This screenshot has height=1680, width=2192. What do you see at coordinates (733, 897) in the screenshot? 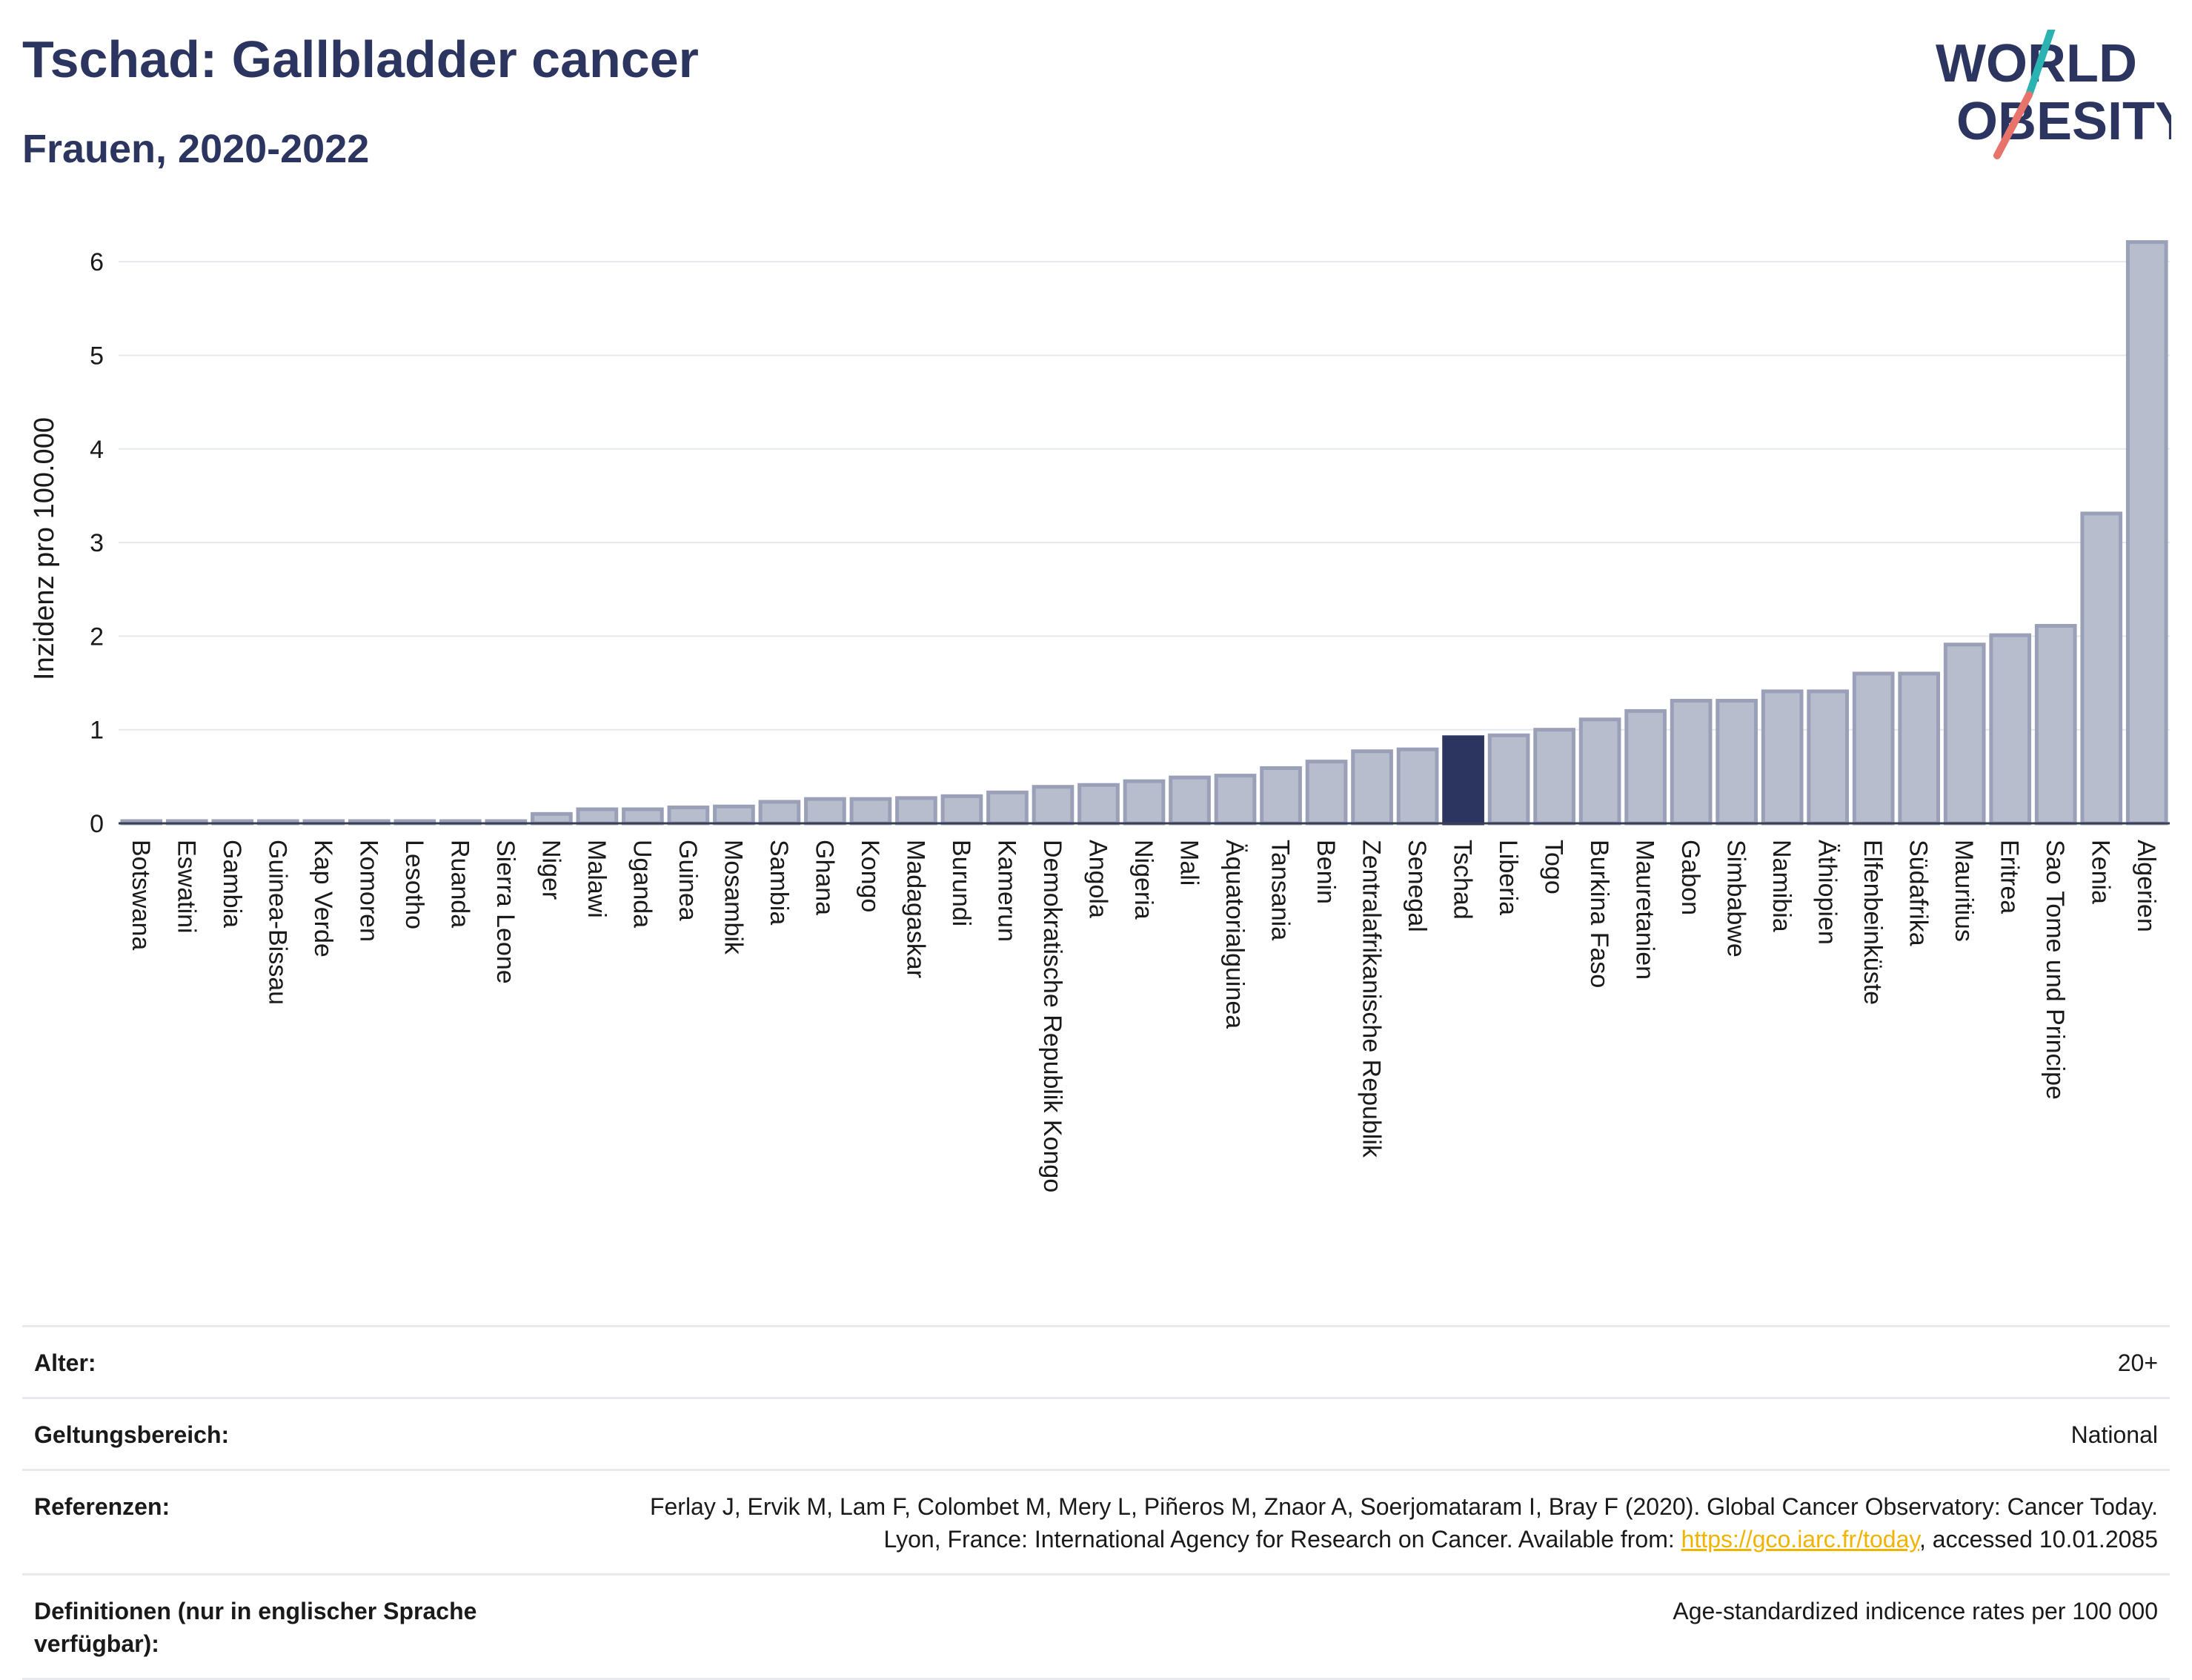
I see `x-tick-label: Mosambik` at bounding box center [733, 897].